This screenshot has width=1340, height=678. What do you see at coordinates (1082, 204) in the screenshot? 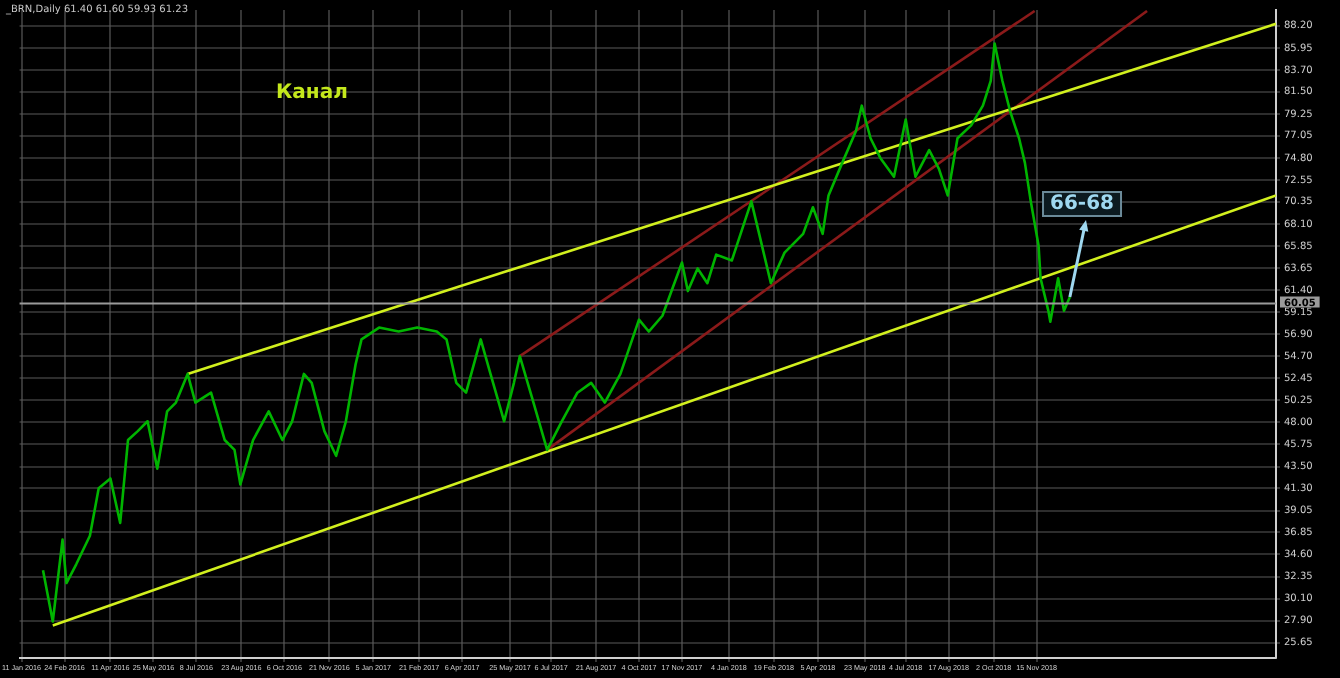
I see `annotation: 66-68` at bounding box center [1082, 204].